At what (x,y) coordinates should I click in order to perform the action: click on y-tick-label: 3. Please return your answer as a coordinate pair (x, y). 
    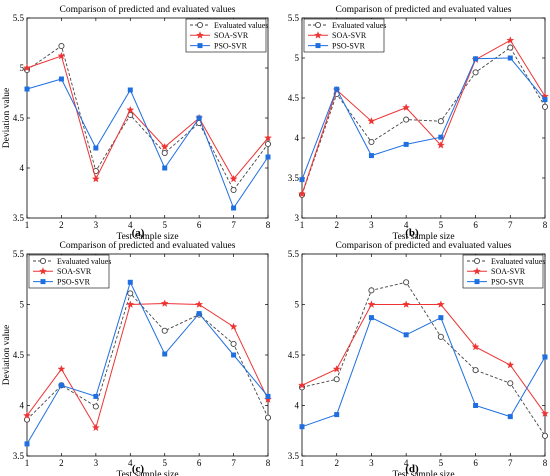
    Looking at the image, I should click on (297, 218).